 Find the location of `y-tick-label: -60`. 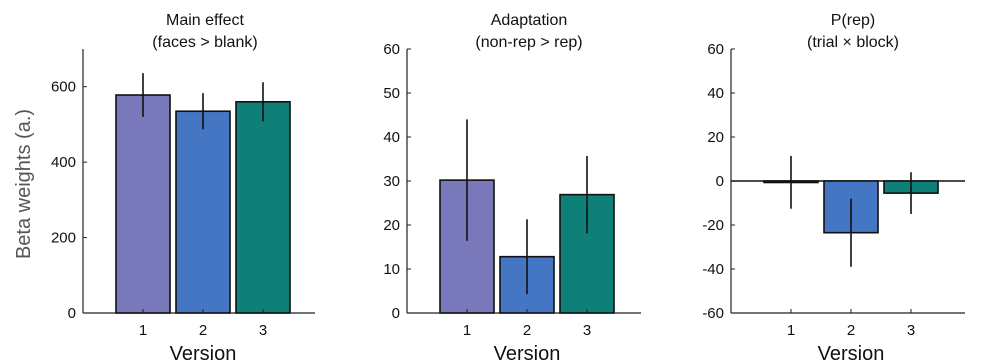

y-tick-label: -60 is located at coordinates (713, 313).